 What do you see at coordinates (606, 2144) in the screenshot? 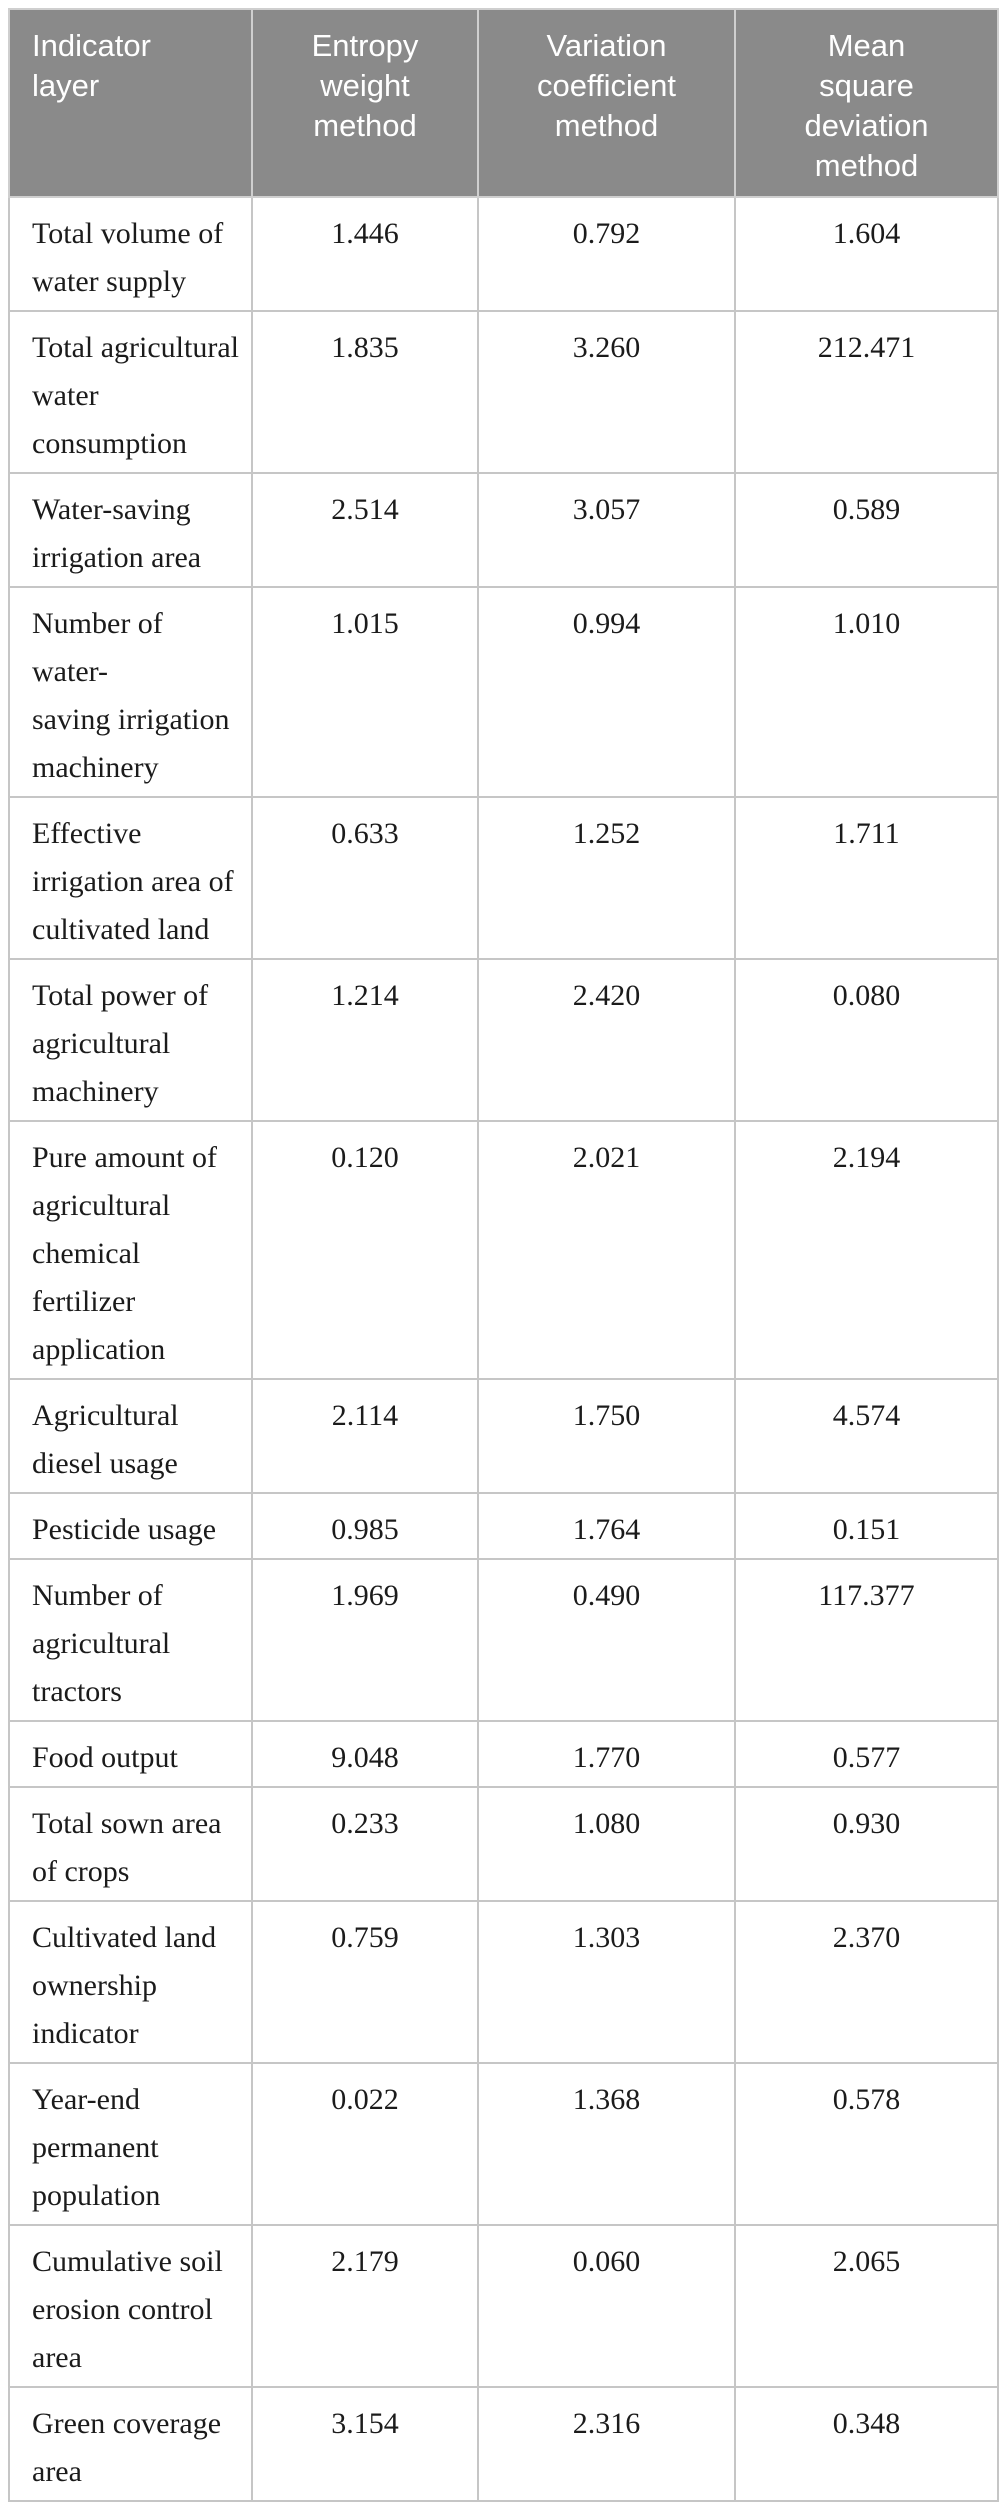
I see `variation-coefficient-value: 1.368` at bounding box center [606, 2144].